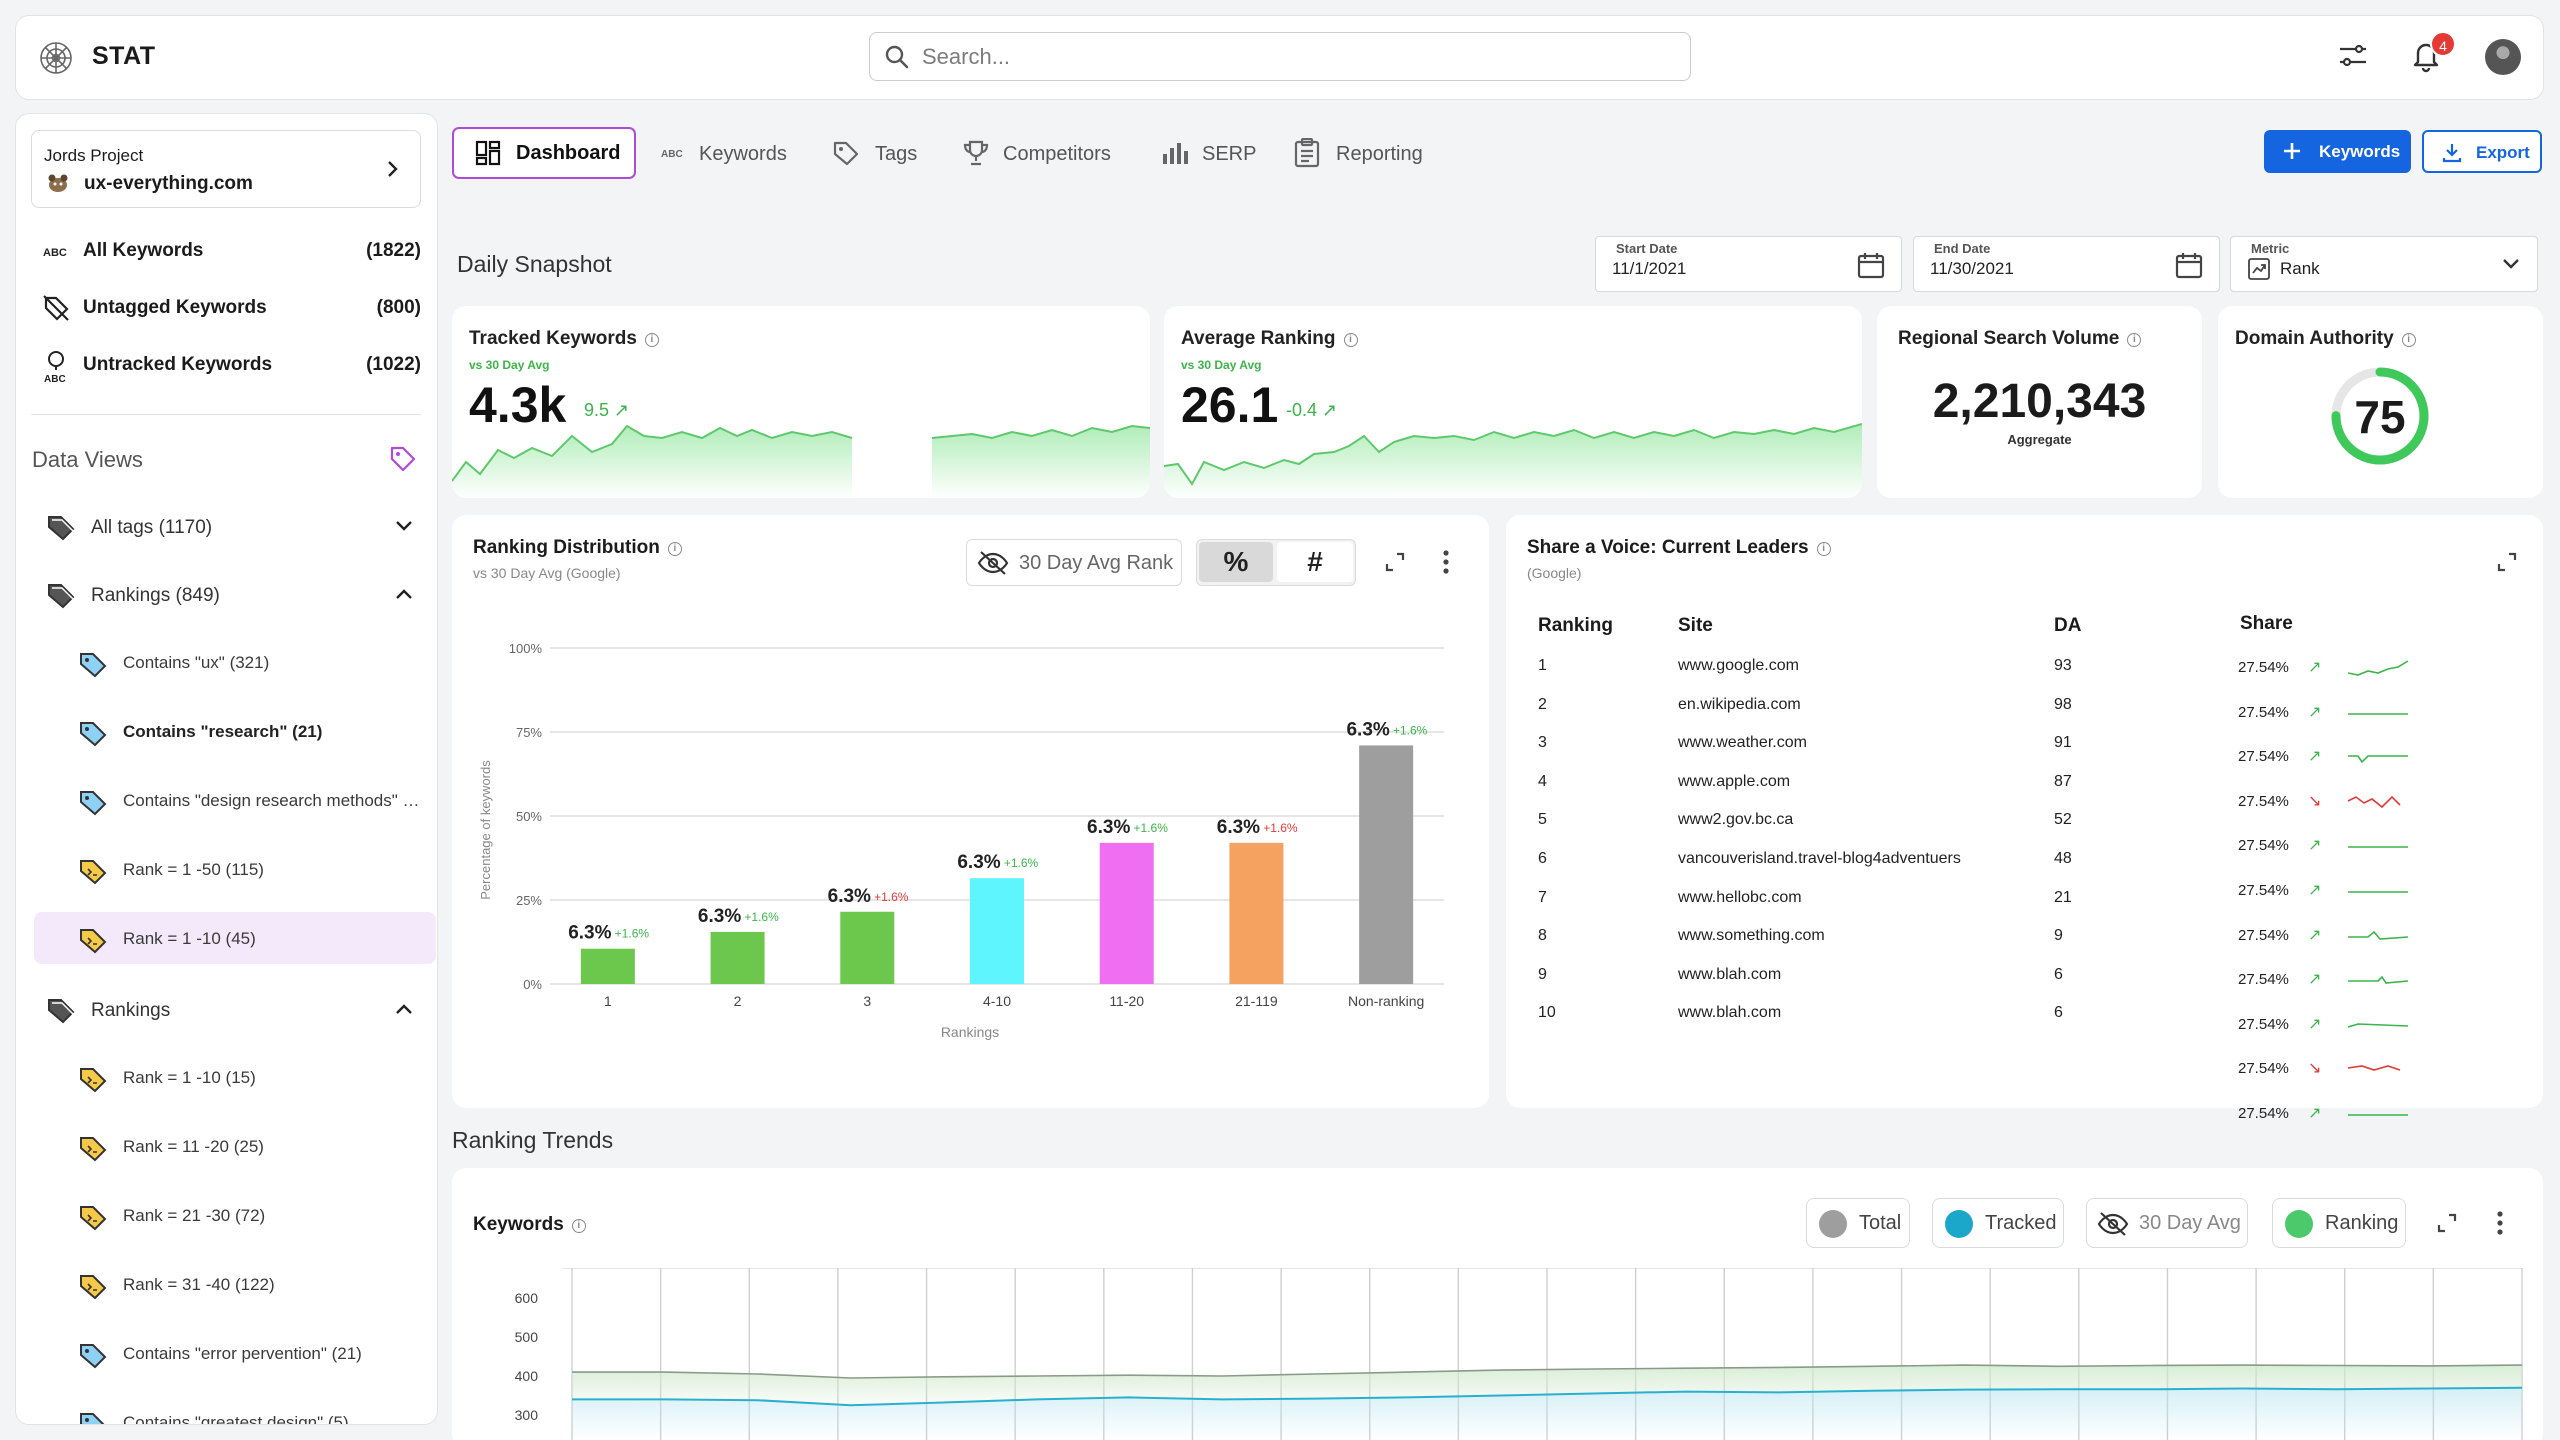  Describe the element at coordinates (235, 938) in the screenshot. I see `tag-rank-1-10-selected: Rank = 1 -10 (45)` at that location.